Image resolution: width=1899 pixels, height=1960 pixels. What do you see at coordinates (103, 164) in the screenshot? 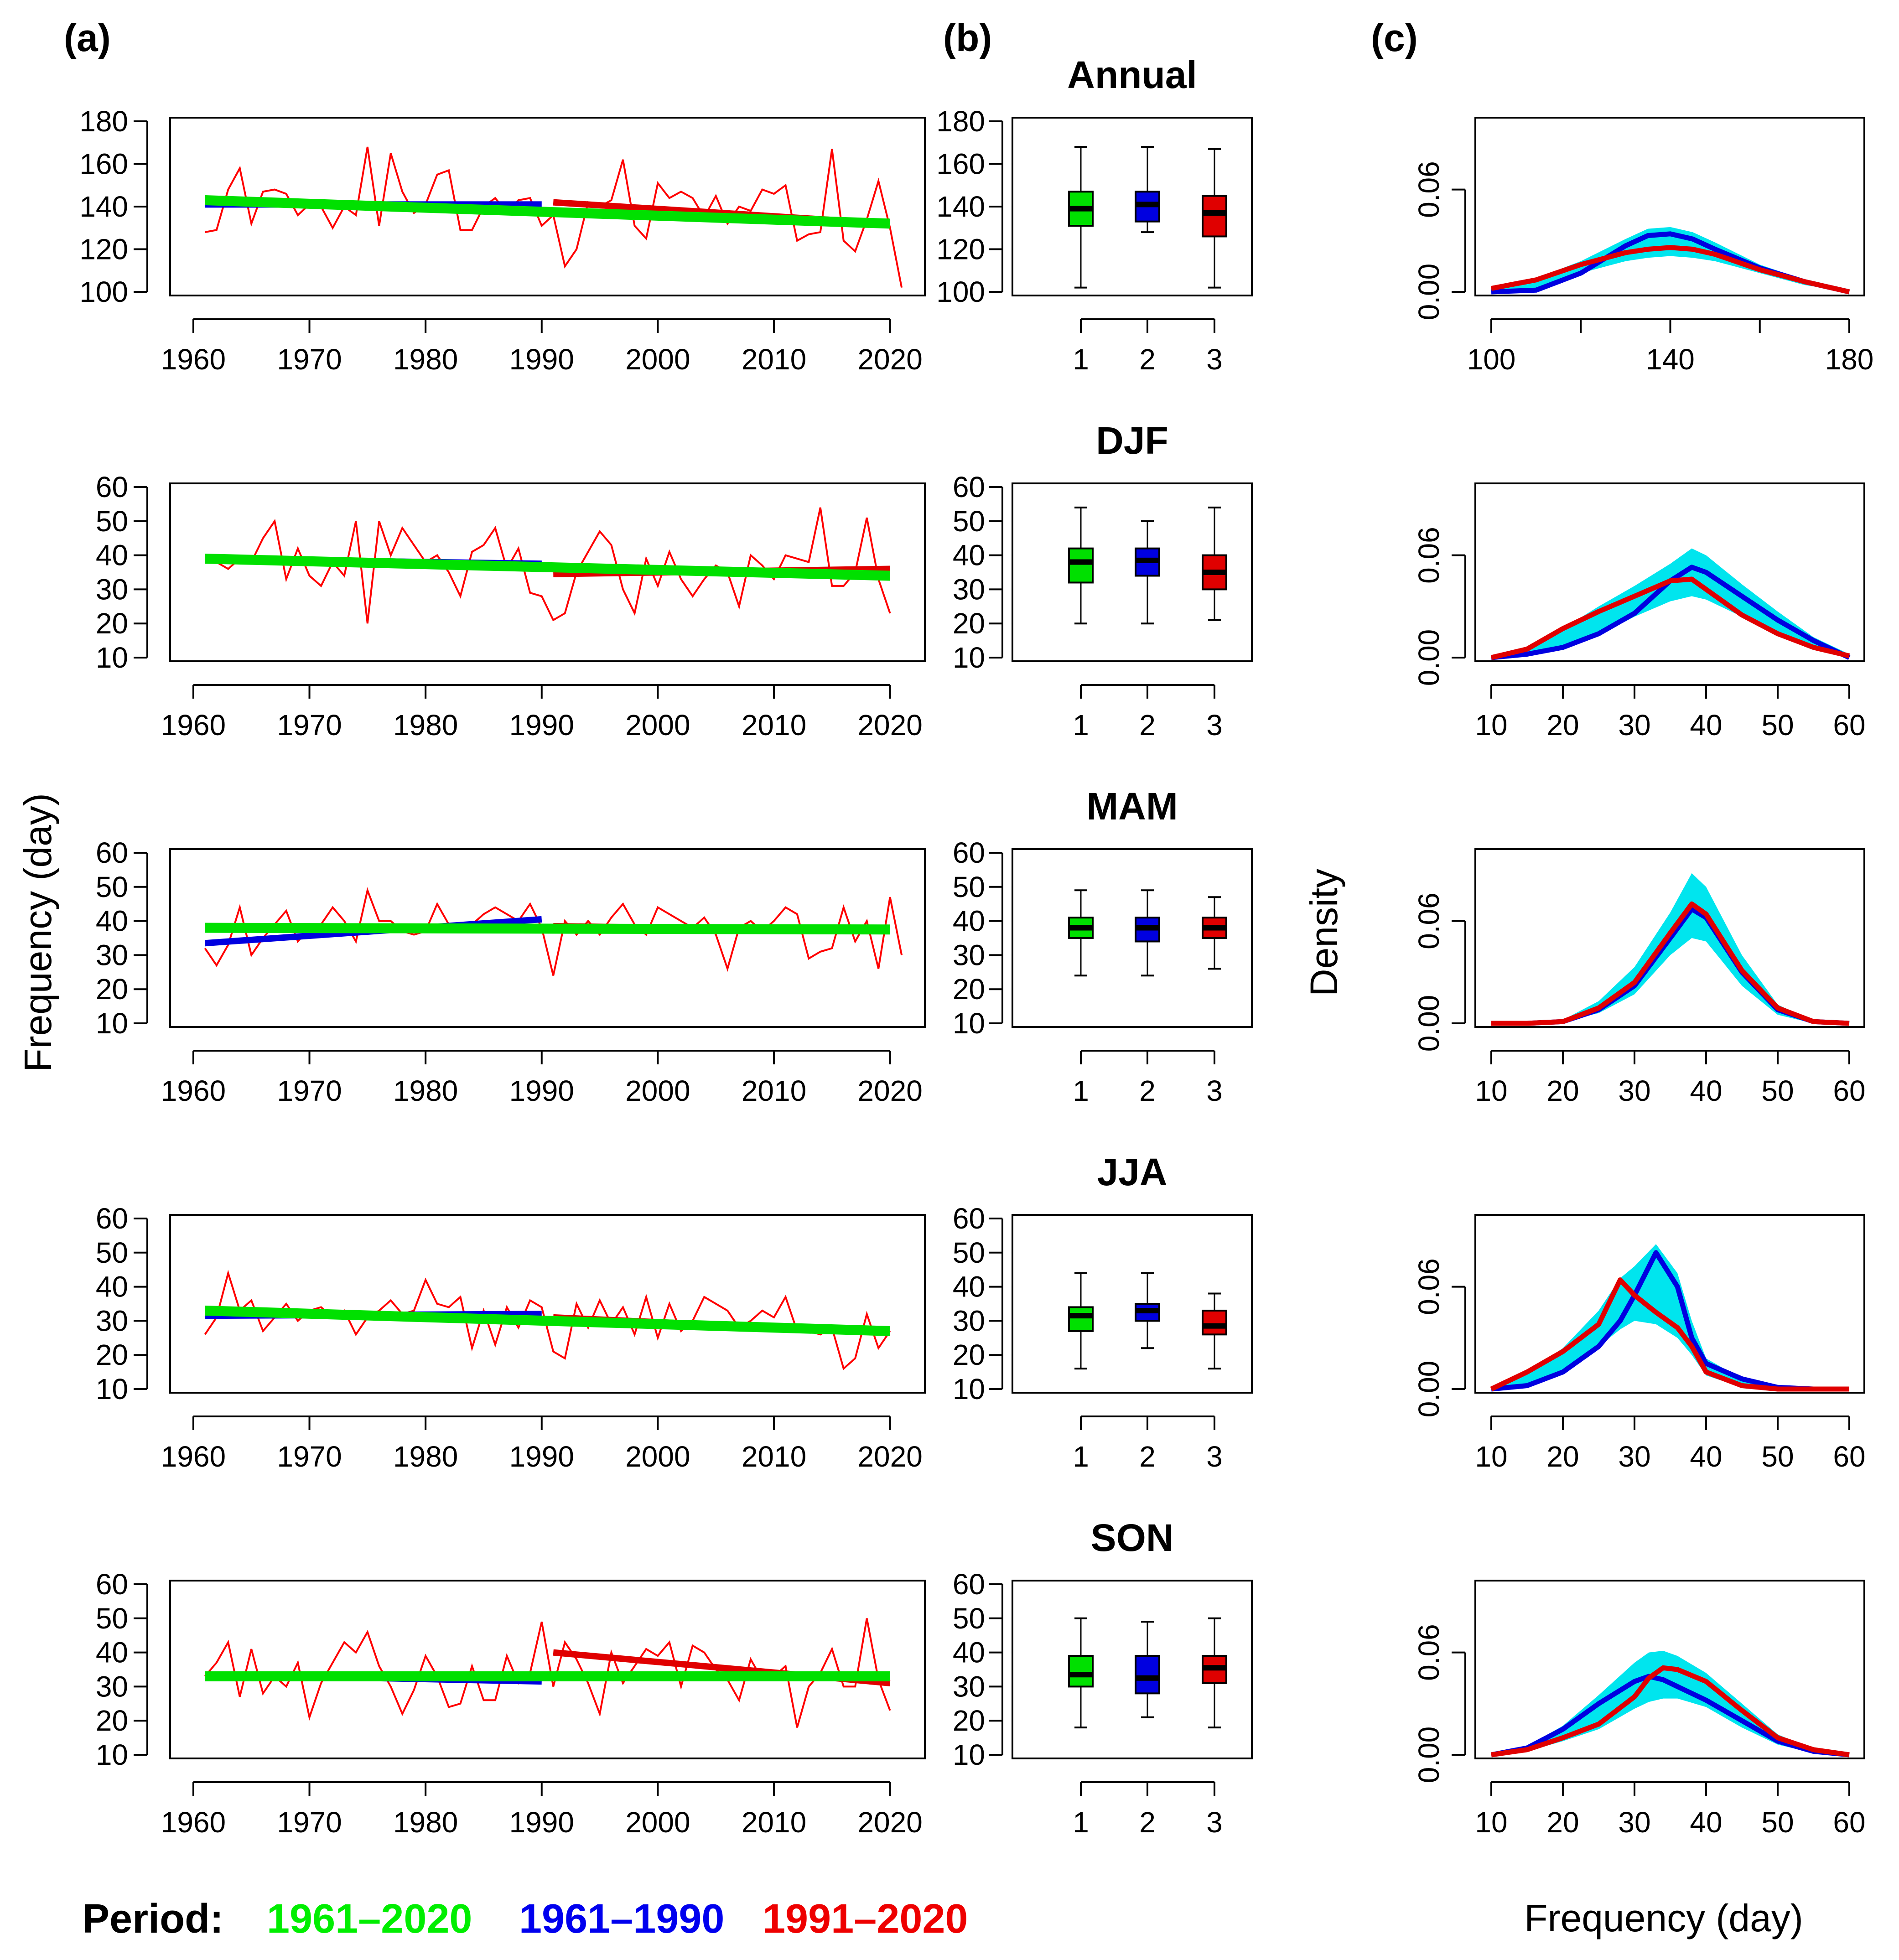
I see `y-tick-label: 160` at bounding box center [103, 164].